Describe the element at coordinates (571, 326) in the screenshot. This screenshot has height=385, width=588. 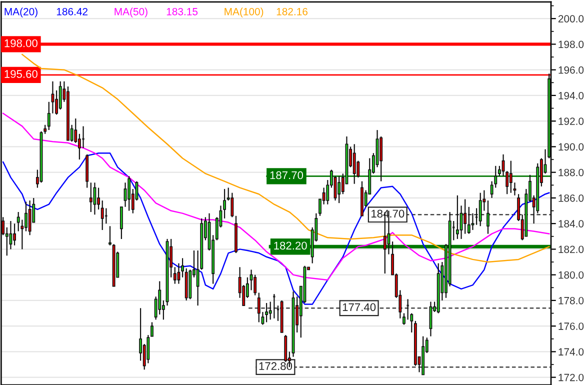
I see `y-tick-label: 176.0` at that location.